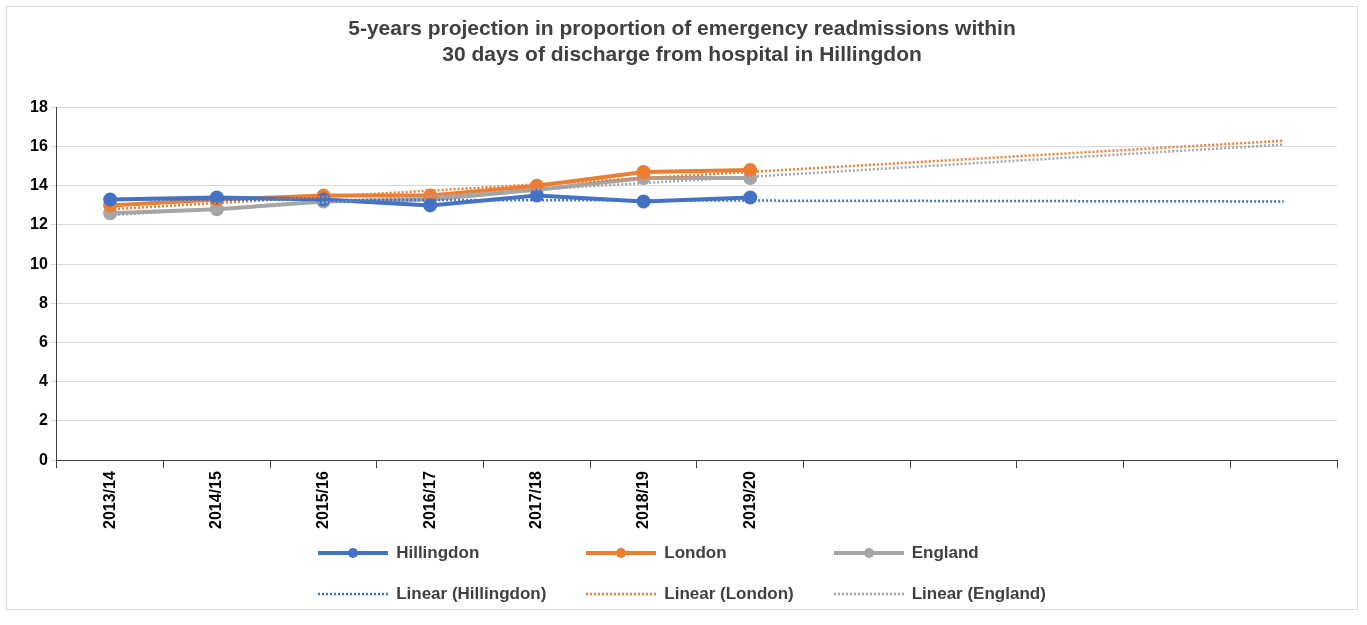 The width and height of the screenshot is (1367, 625). What do you see at coordinates (536, 500) in the screenshot?
I see `x-tick-label: 2017/18` at bounding box center [536, 500].